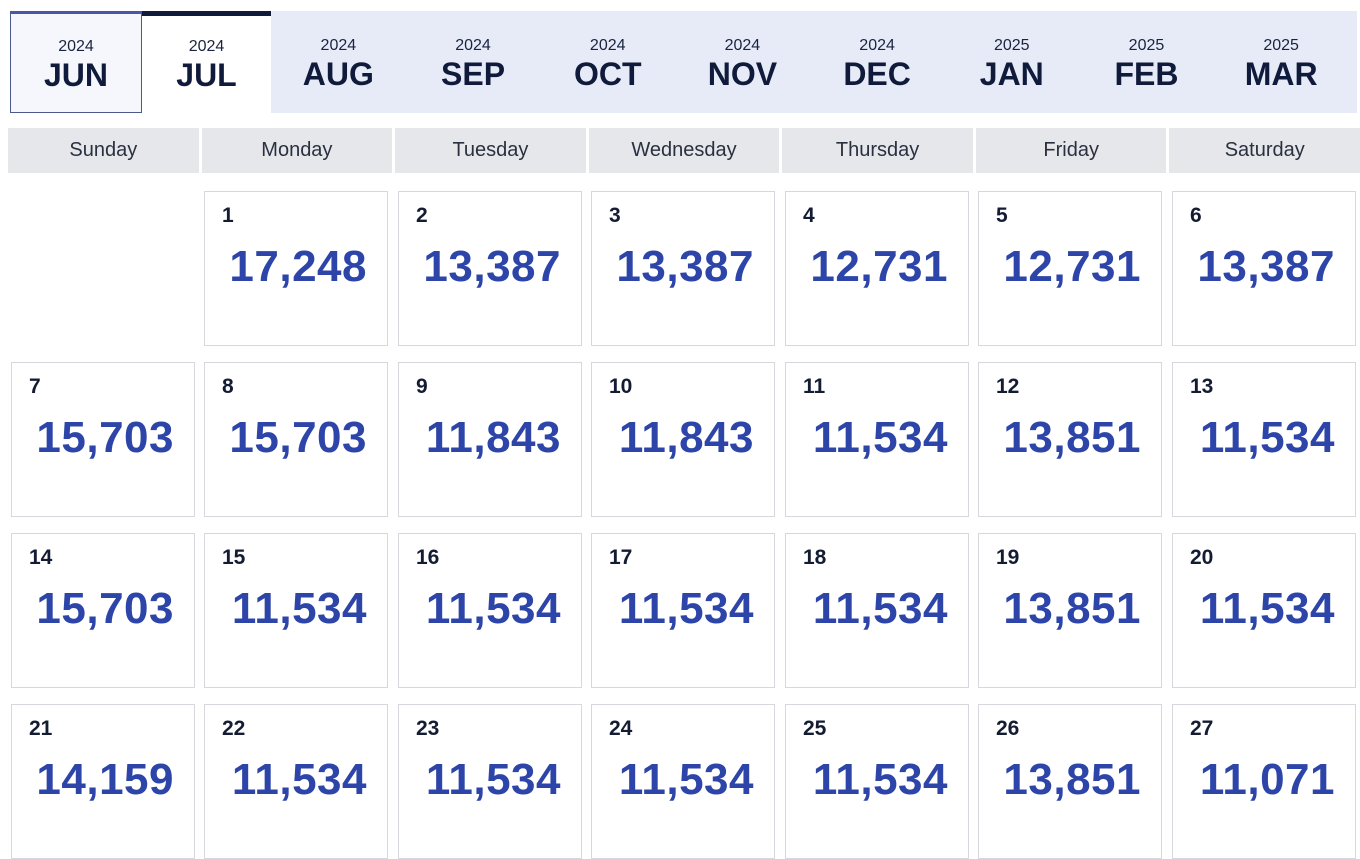  What do you see at coordinates (1202, 386) in the screenshot?
I see `day-number: 13` at bounding box center [1202, 386].